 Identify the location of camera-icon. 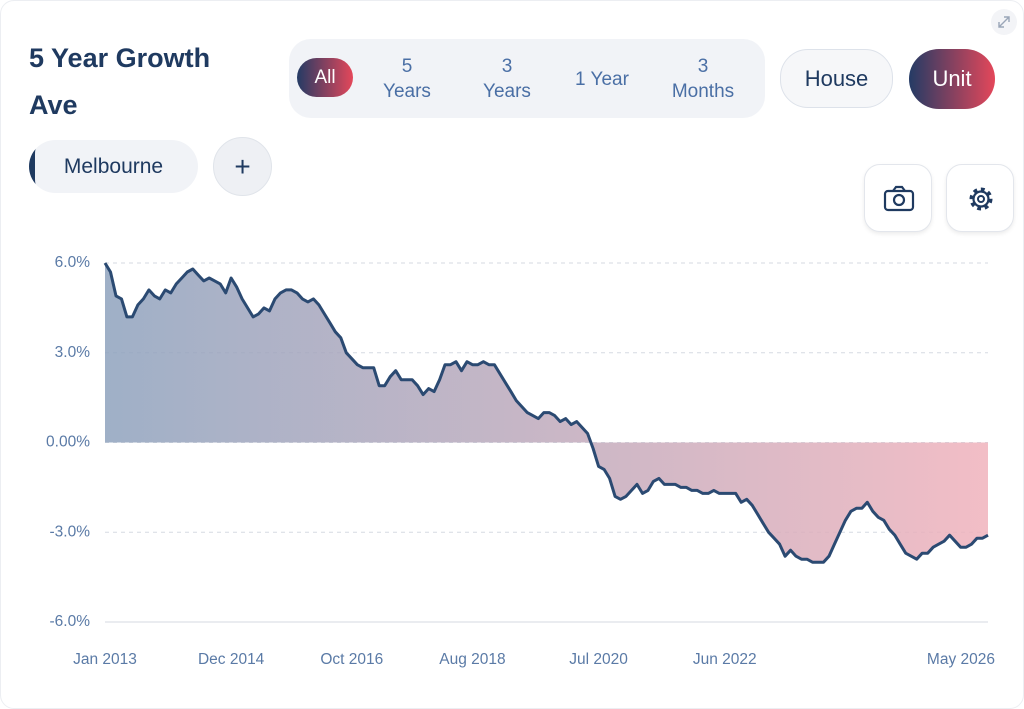
(899, 198).